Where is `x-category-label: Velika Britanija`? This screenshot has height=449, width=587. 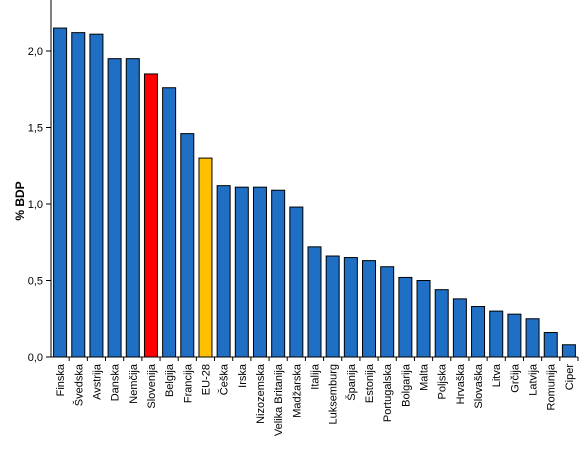 x-category-label: Velika Britanija is located at coordinates (279, 399).